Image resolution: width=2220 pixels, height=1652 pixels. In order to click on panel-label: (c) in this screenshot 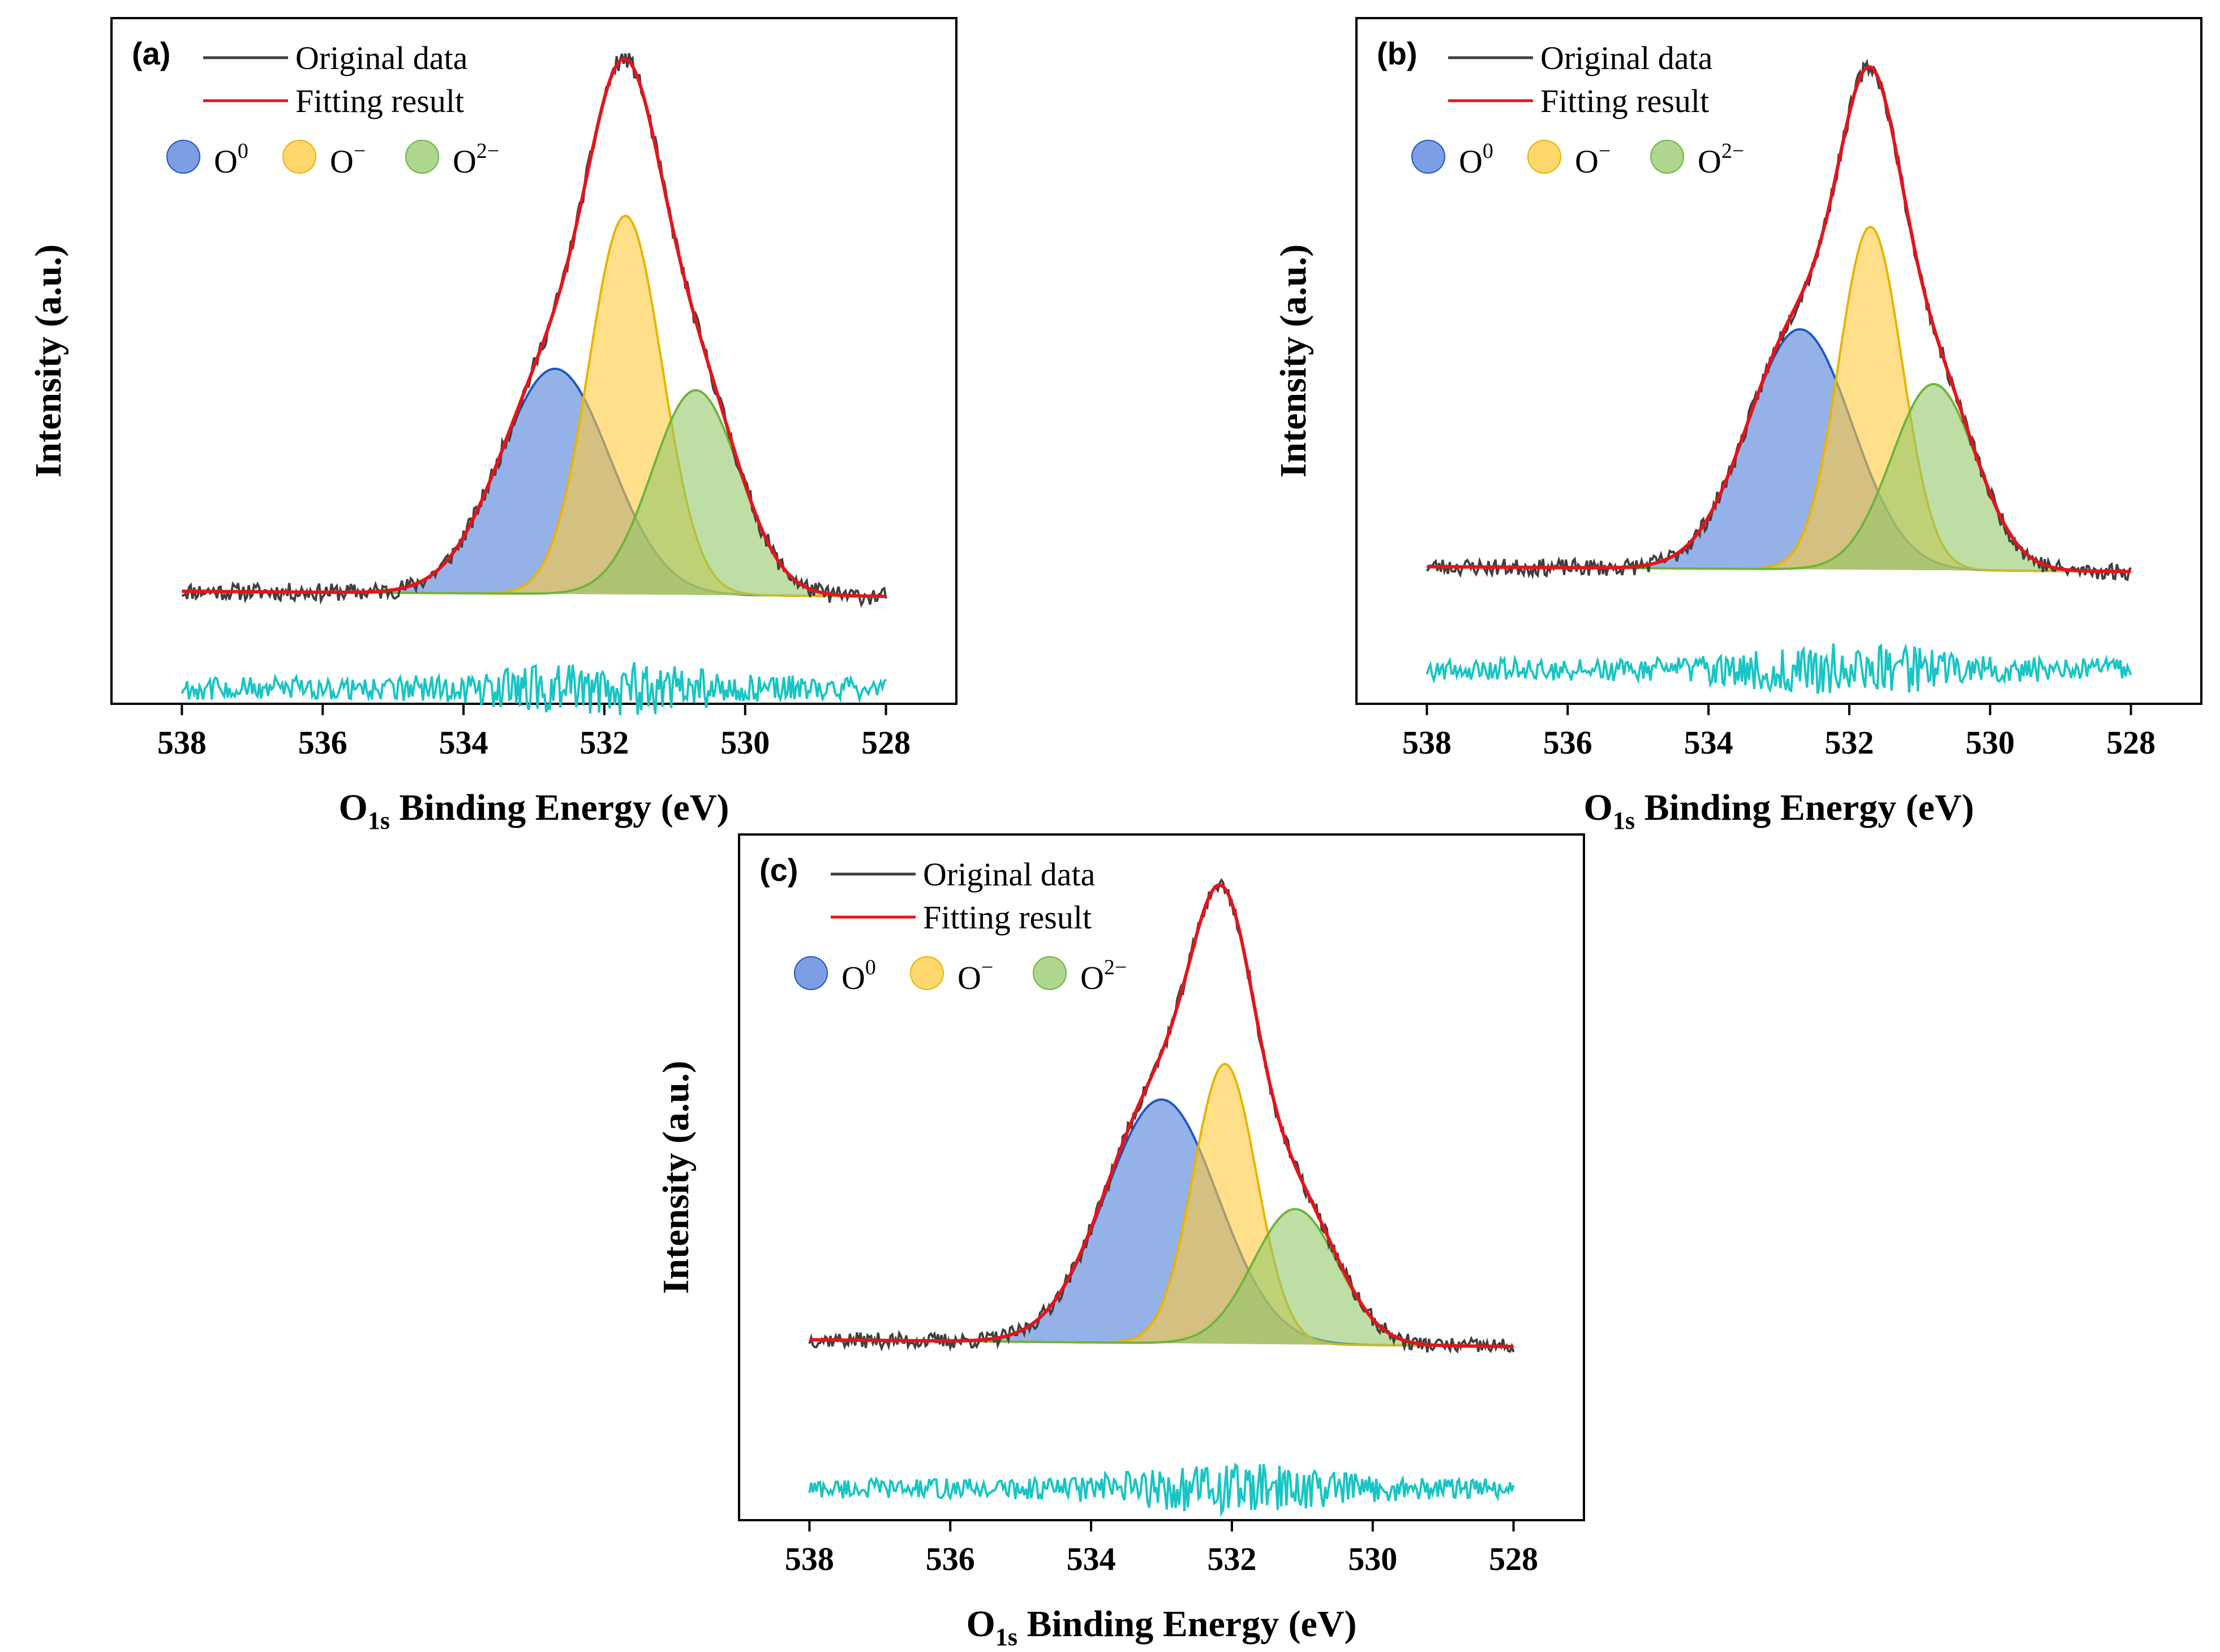, I will do `click(779, 870)`.